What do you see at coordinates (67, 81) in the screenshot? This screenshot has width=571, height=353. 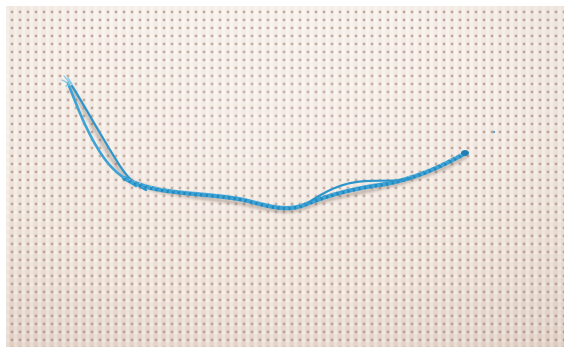 I see `thread-frayed-tip` at bounding box center [67, 81].